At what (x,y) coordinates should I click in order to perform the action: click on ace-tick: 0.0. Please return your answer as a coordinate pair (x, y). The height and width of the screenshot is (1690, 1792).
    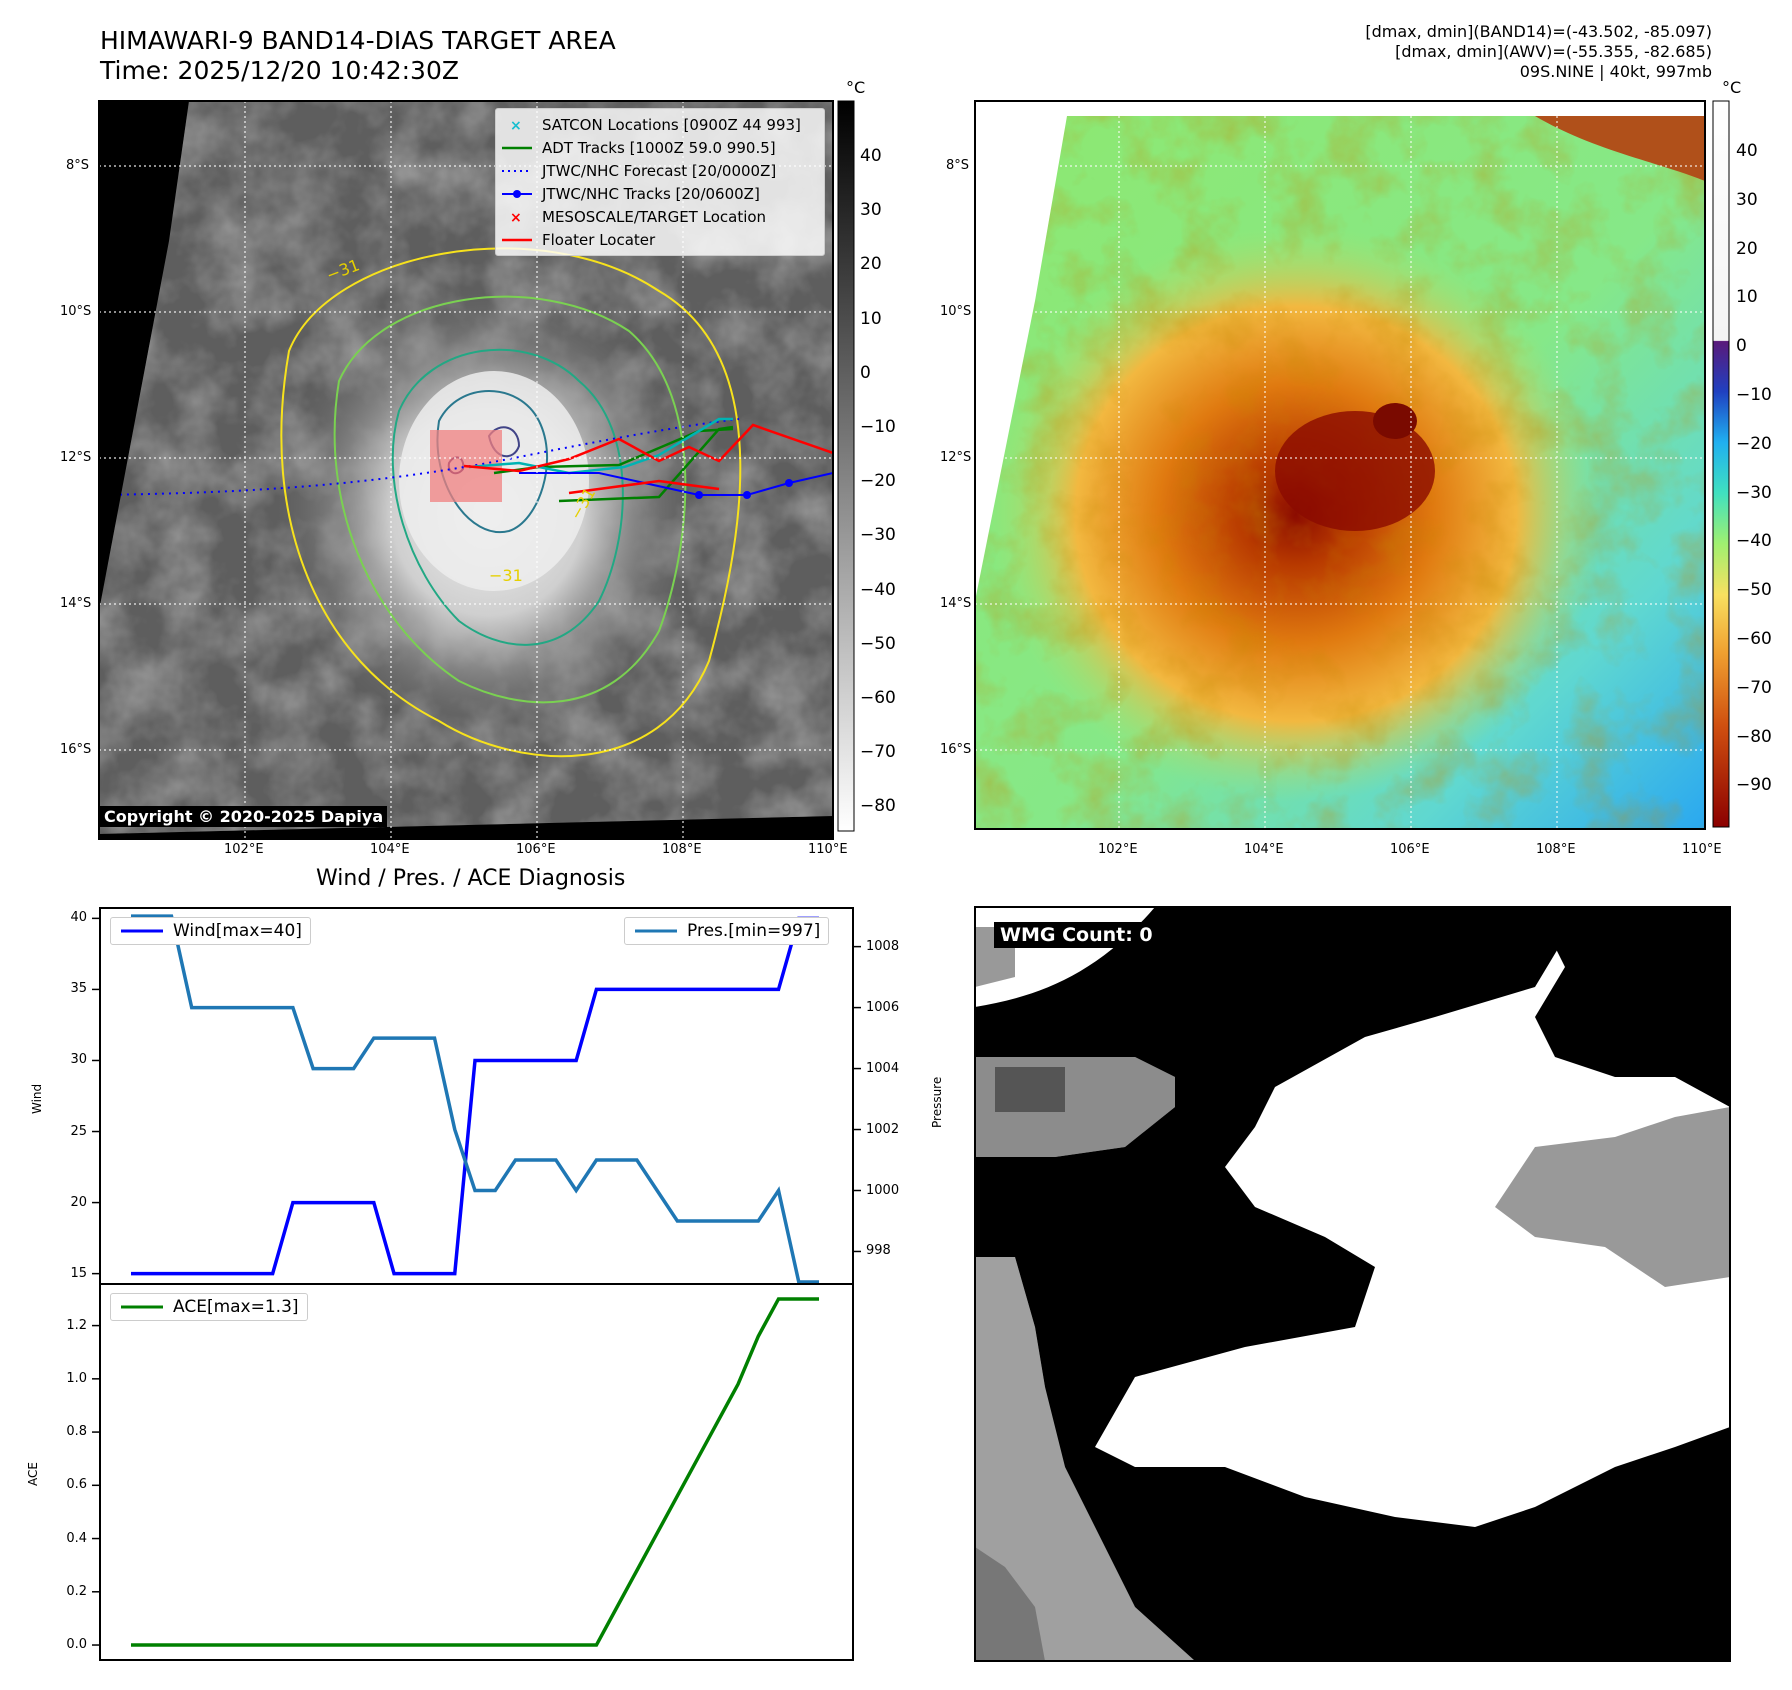
    Looking at the image, I should click on (76, 1645).